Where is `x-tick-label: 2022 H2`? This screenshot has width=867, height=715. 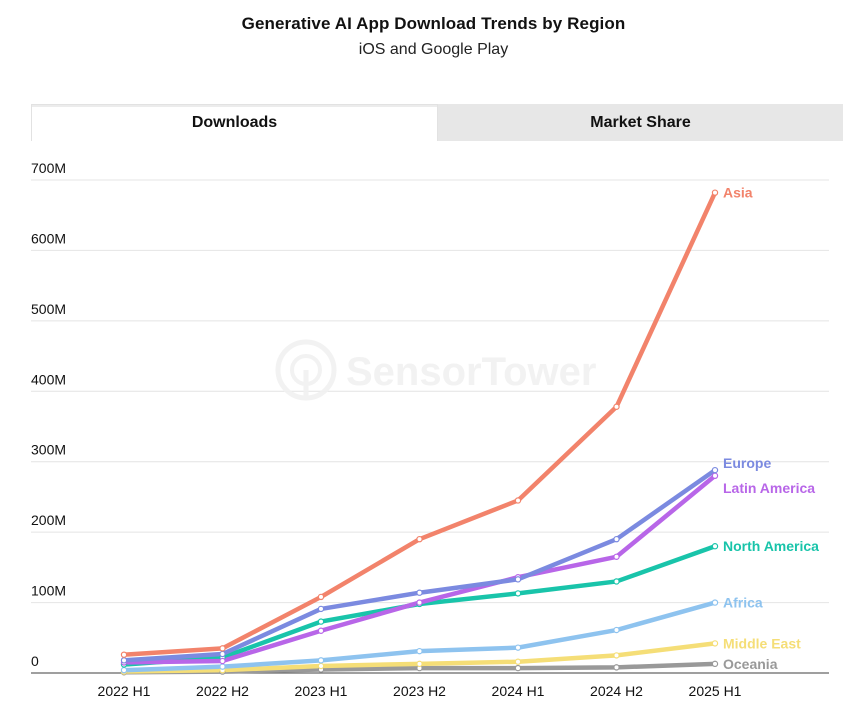
x-tick-label: 2022 H2 is located at coordinates (222, 691).